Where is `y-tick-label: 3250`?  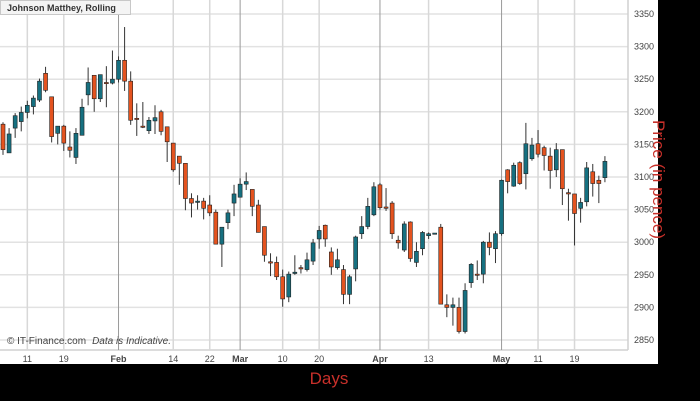
y-tick-label: 3250 is located at coordinates (644, 79).